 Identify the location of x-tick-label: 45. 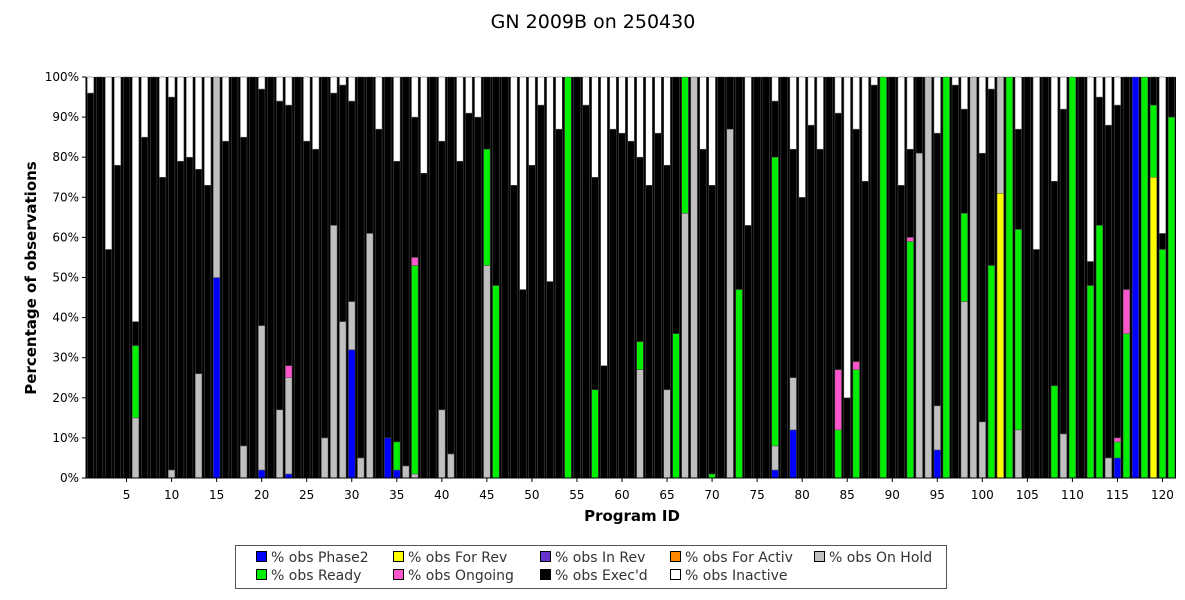
(486, 495).